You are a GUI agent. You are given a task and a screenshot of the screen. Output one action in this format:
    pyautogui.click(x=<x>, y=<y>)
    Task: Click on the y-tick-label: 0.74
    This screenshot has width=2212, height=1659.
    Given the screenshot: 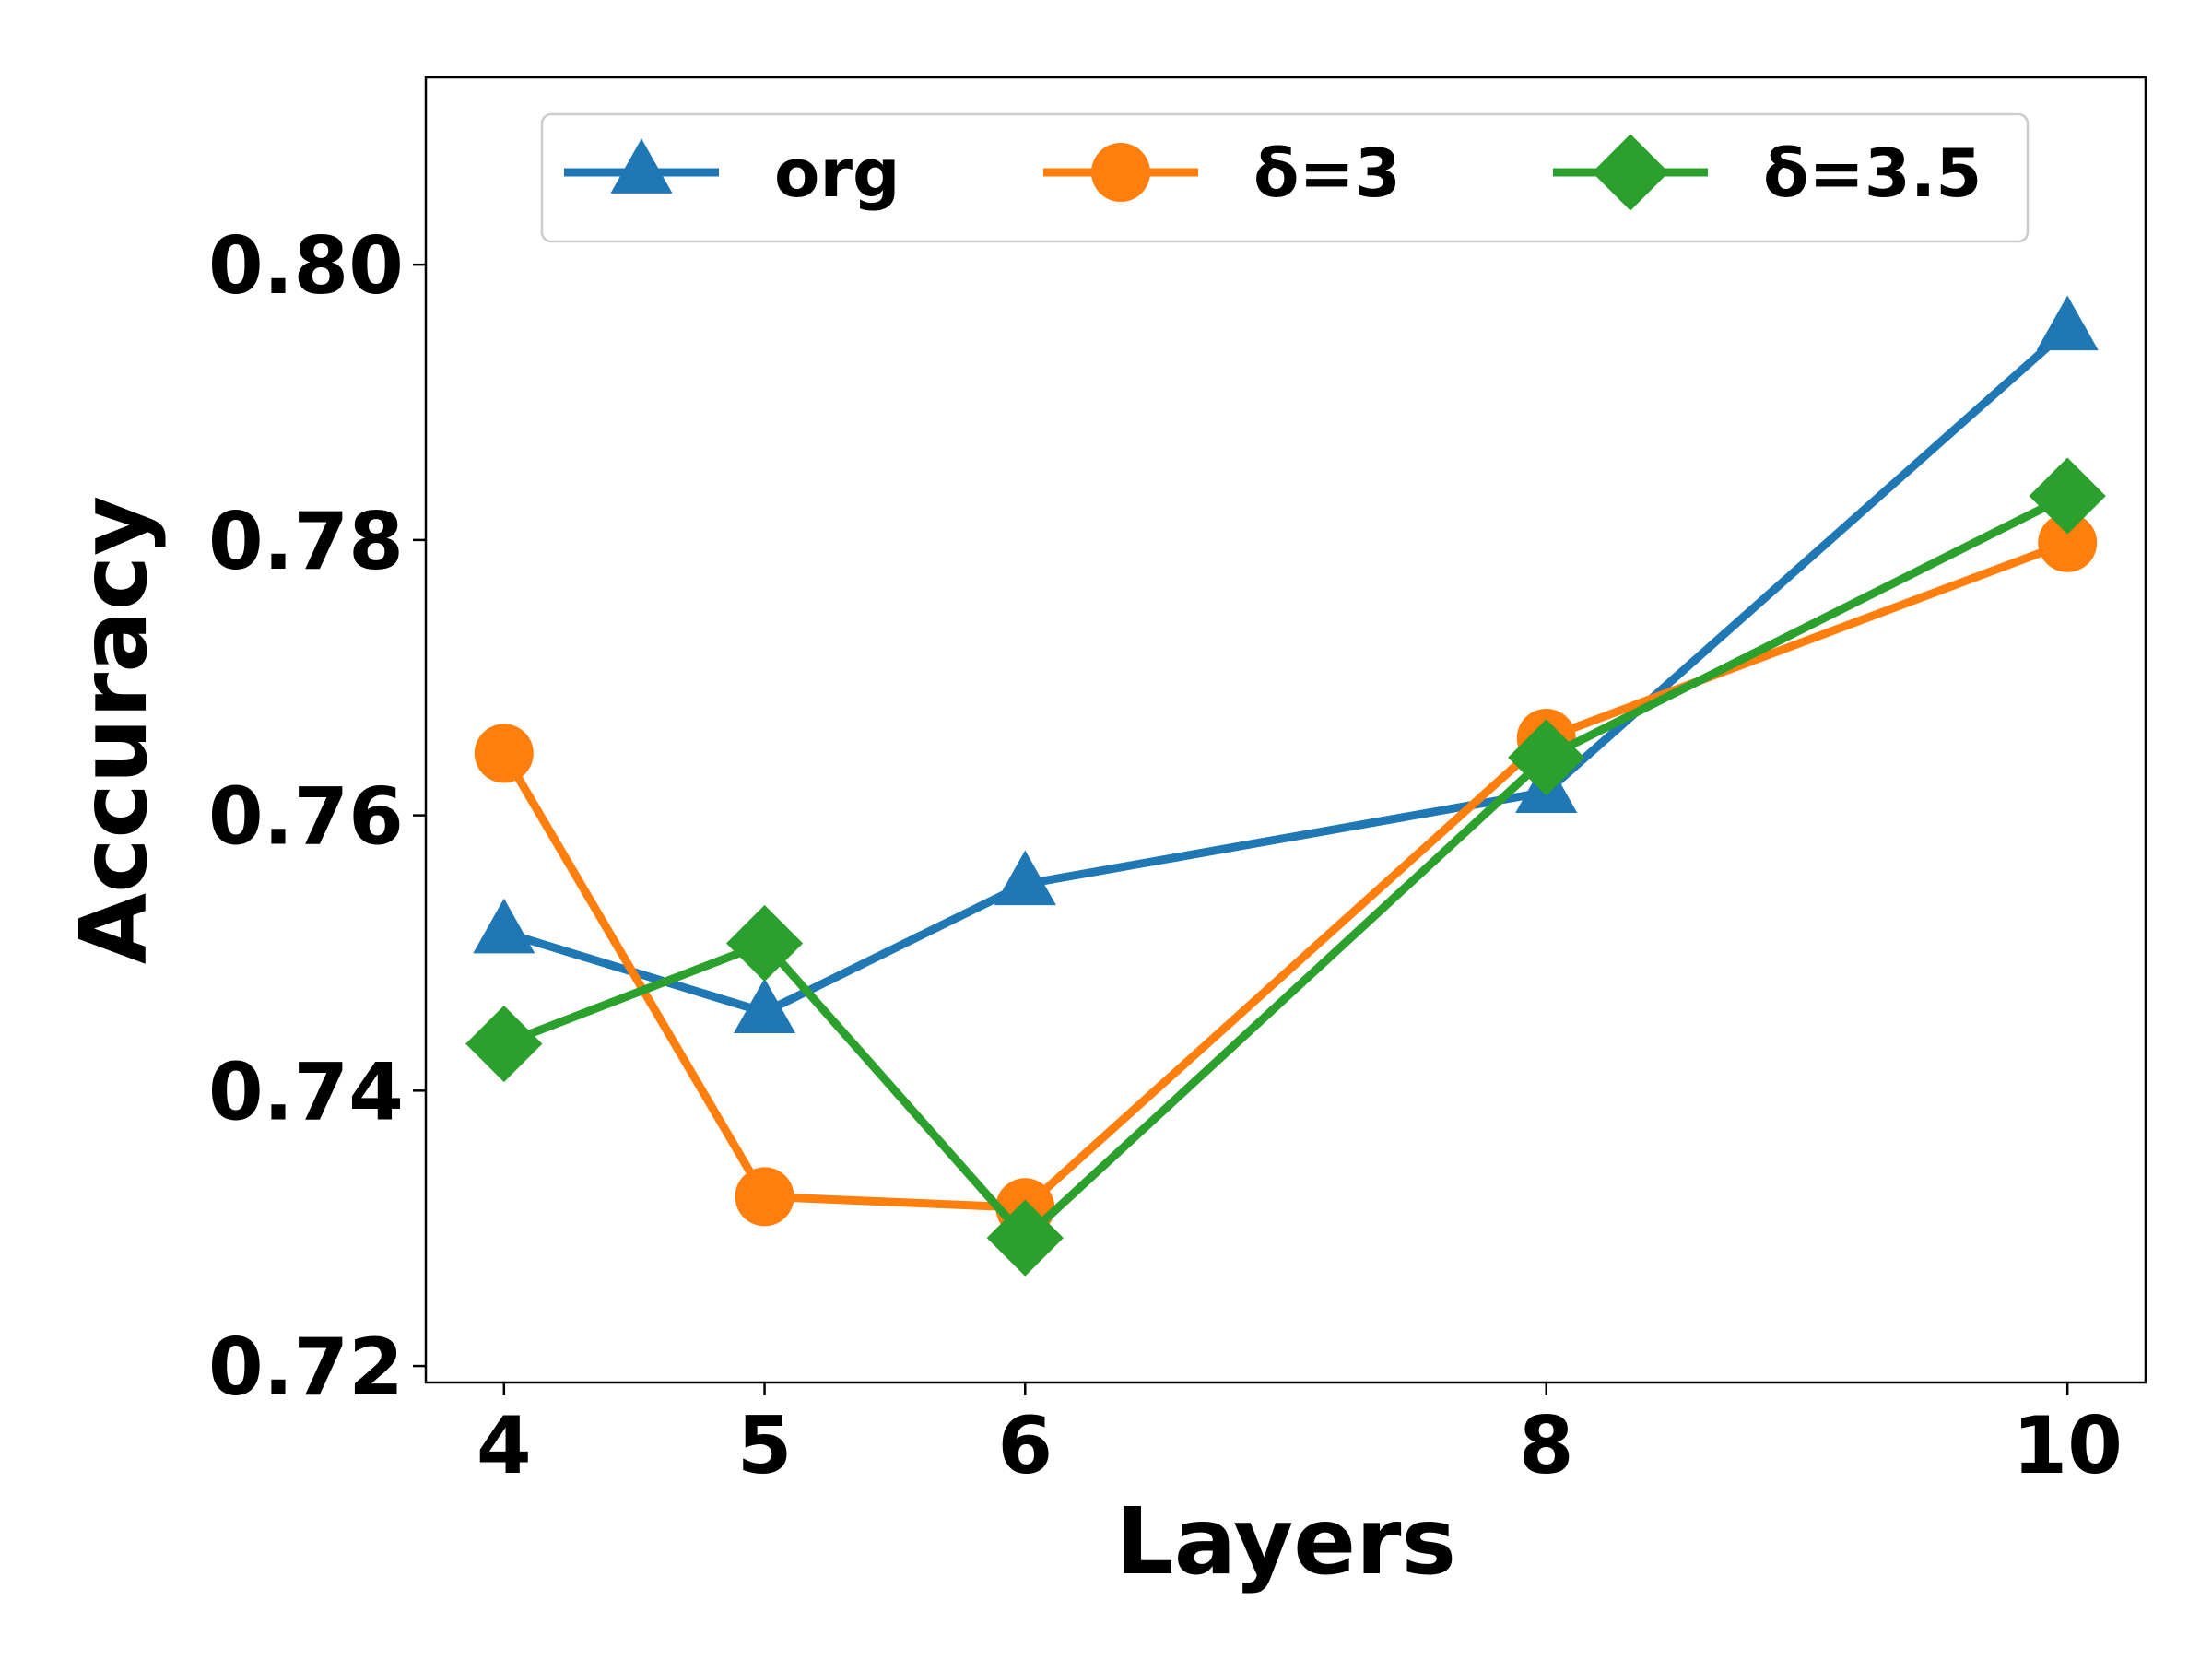 What is the action you would take?
    pyautogui.click(x=306, y=1092)
    